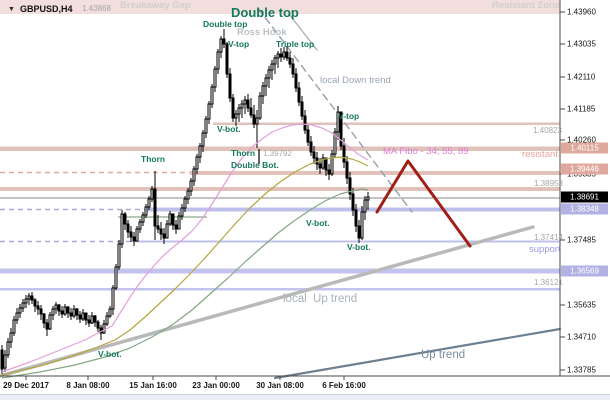  I want to click on level-1.40115, so click(280, 149).